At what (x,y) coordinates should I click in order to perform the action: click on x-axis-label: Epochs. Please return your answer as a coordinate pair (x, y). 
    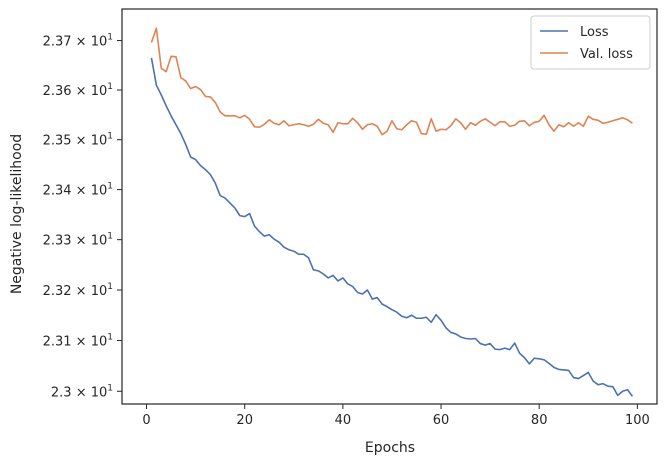
    Looking at the image, I should click on (390, 448).